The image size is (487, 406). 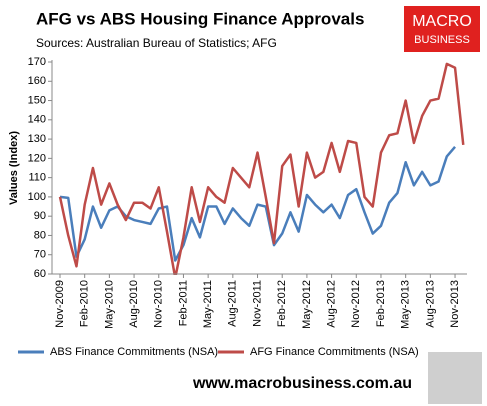 What do you see at coordinates (37, 178) in the screenshot?
I see `y-tick-label: 110` at bounding box center [37, 178].